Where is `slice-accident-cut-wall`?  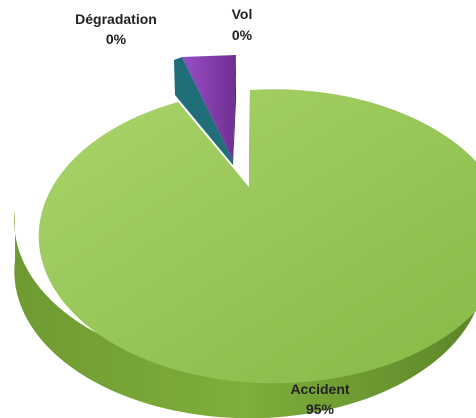
slice-accident-cut-wall is located at coordinates (249, 138).